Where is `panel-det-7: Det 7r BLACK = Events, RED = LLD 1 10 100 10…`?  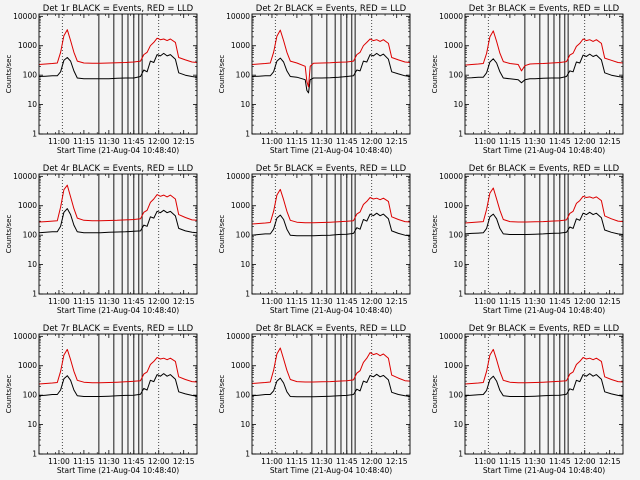
panel-det-7: Det 7r BLACK = Events, RED = LLD 1 10 100 10… is located at coordinates (101, 399).